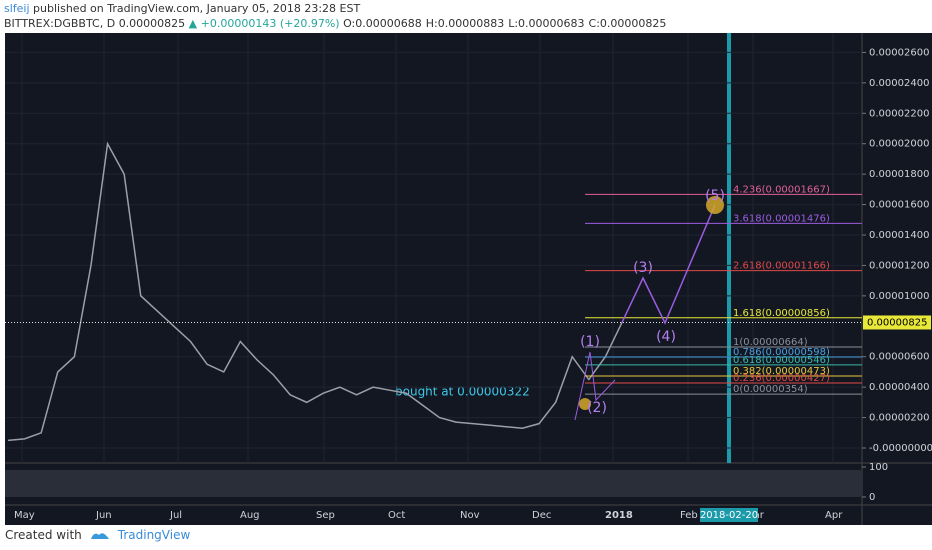  Describe the element at coordinates (899, 174) in the screenshot. I see `y-tick-label: 0.00001800` at that location.